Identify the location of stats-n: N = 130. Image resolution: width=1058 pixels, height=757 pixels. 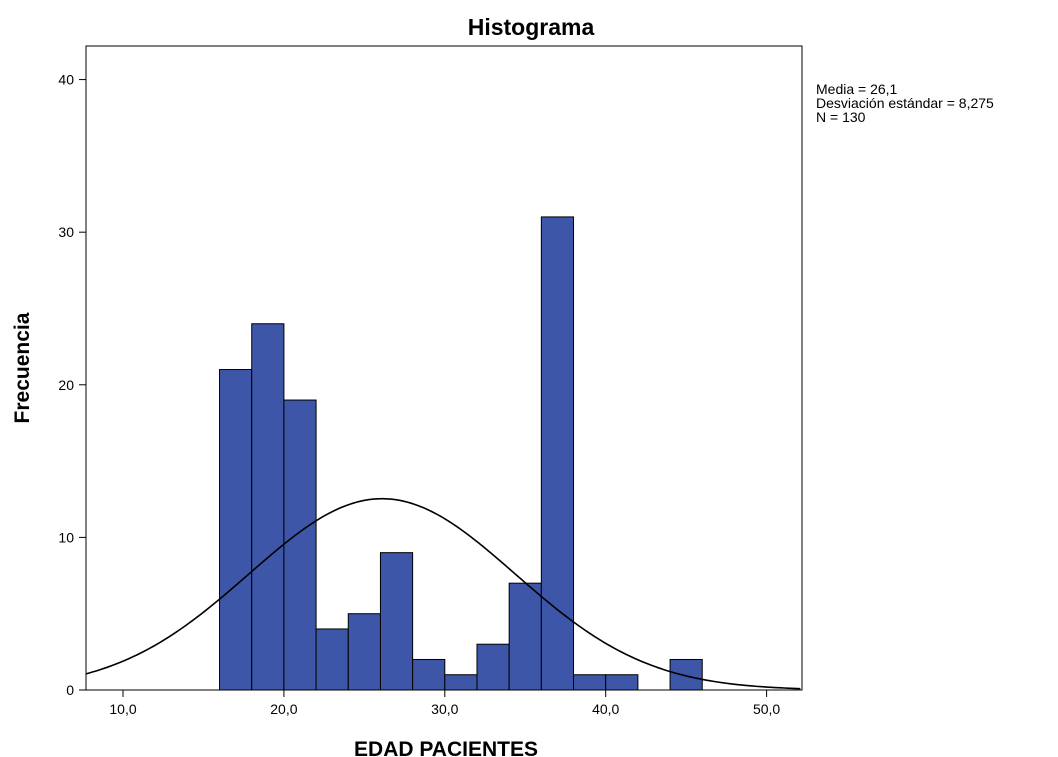
(841, 117).